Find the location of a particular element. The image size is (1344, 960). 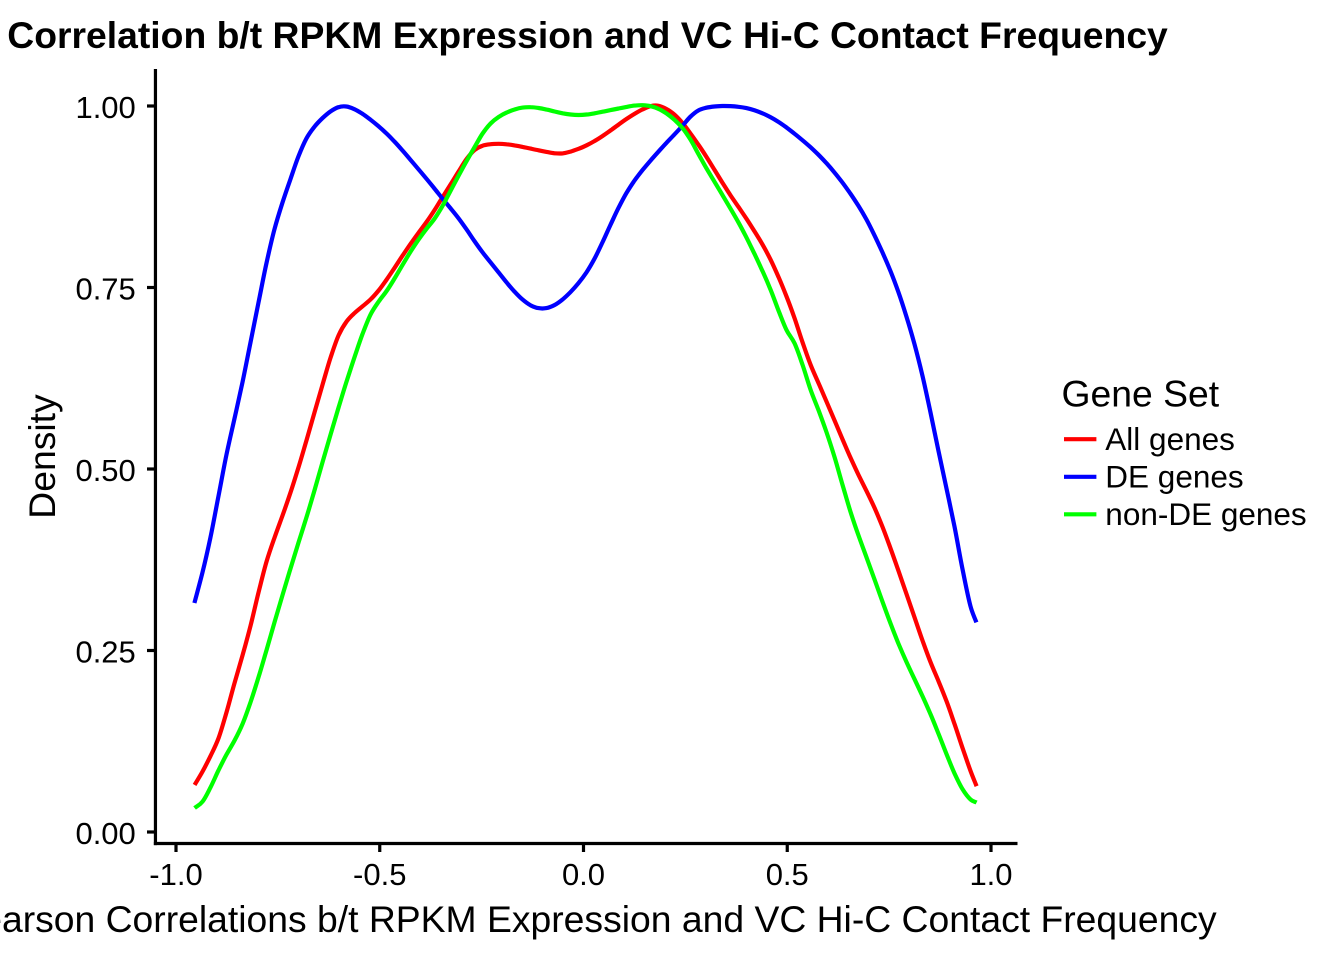

svg-text: 0.50 is located at coordinates (105, 470).